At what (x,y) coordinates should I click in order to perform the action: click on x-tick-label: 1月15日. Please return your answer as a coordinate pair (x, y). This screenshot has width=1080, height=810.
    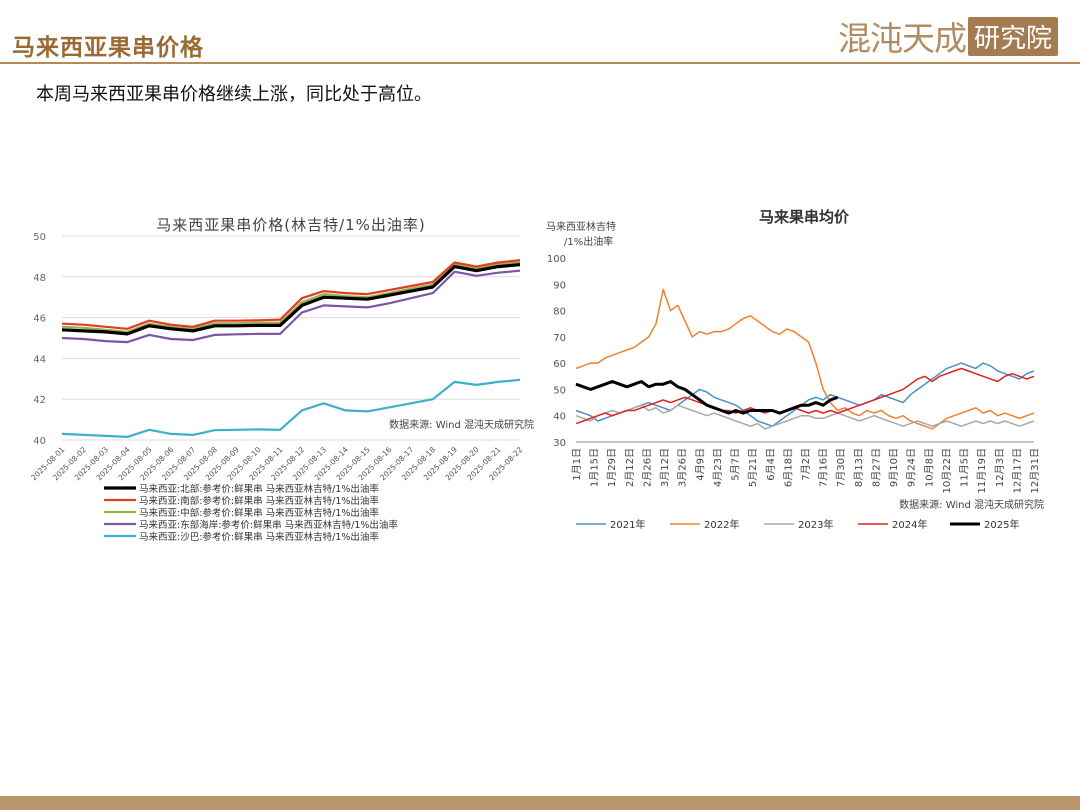
    Looking at the image, I should click on (595, 467).